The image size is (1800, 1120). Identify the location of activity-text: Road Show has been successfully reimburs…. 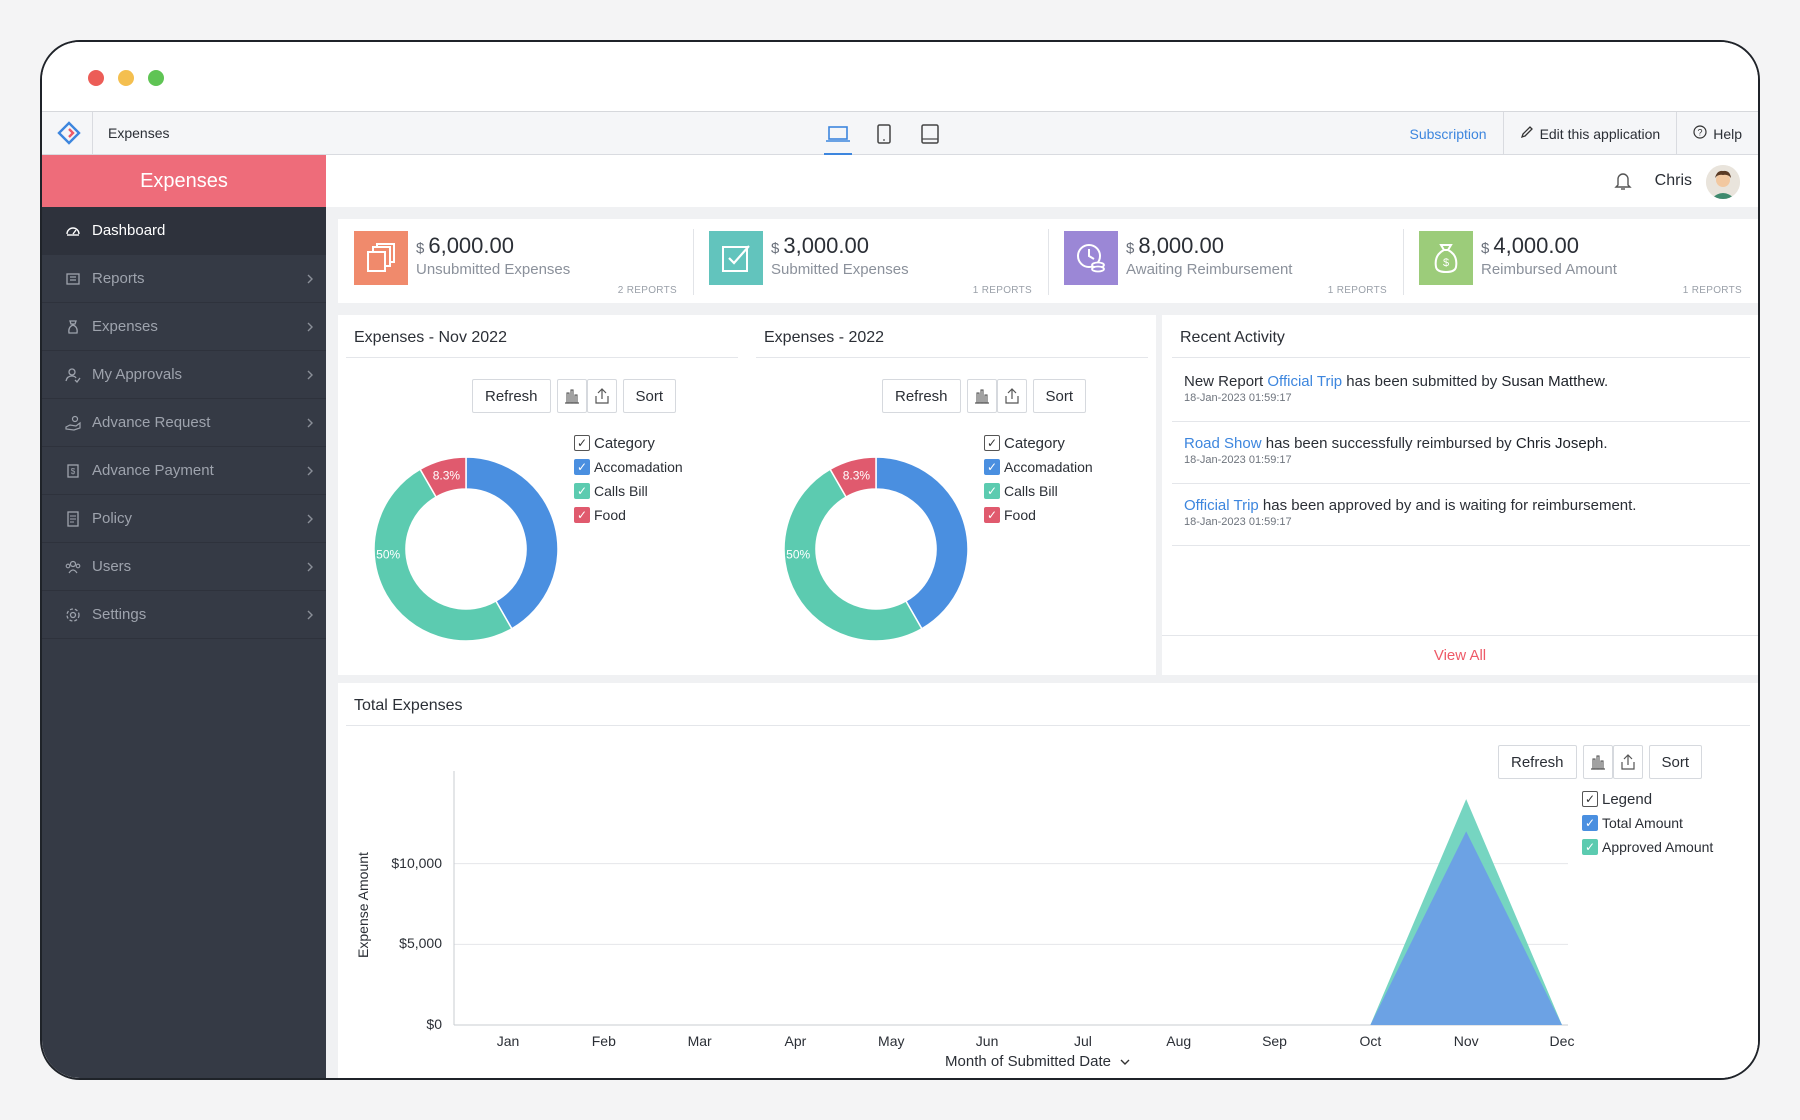
(1464, 443).